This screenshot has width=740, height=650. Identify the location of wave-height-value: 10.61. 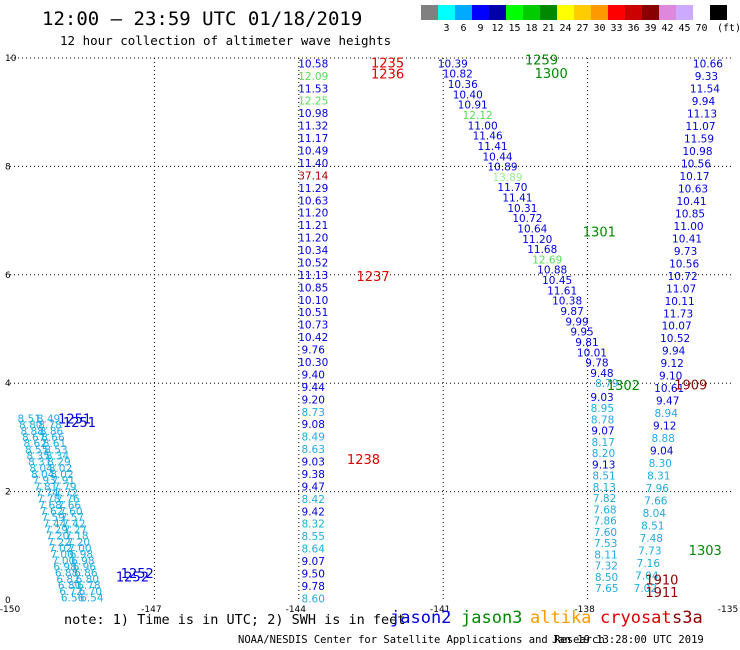
(669, 389).